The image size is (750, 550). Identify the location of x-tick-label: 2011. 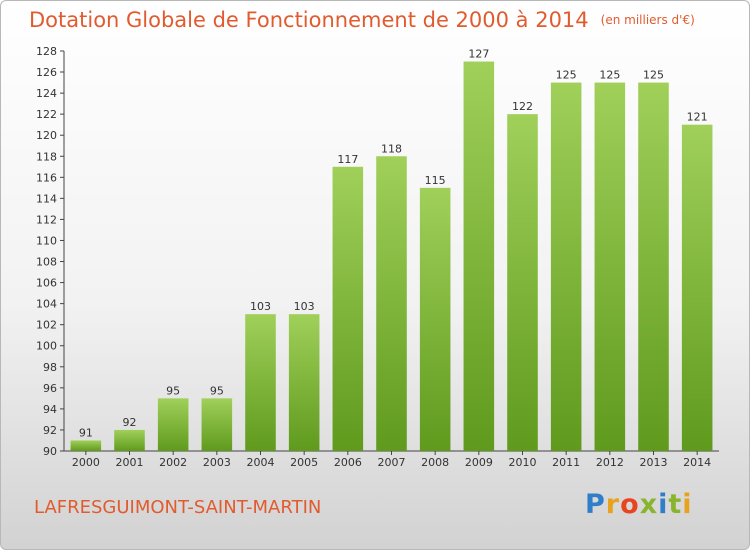
(566, 462).